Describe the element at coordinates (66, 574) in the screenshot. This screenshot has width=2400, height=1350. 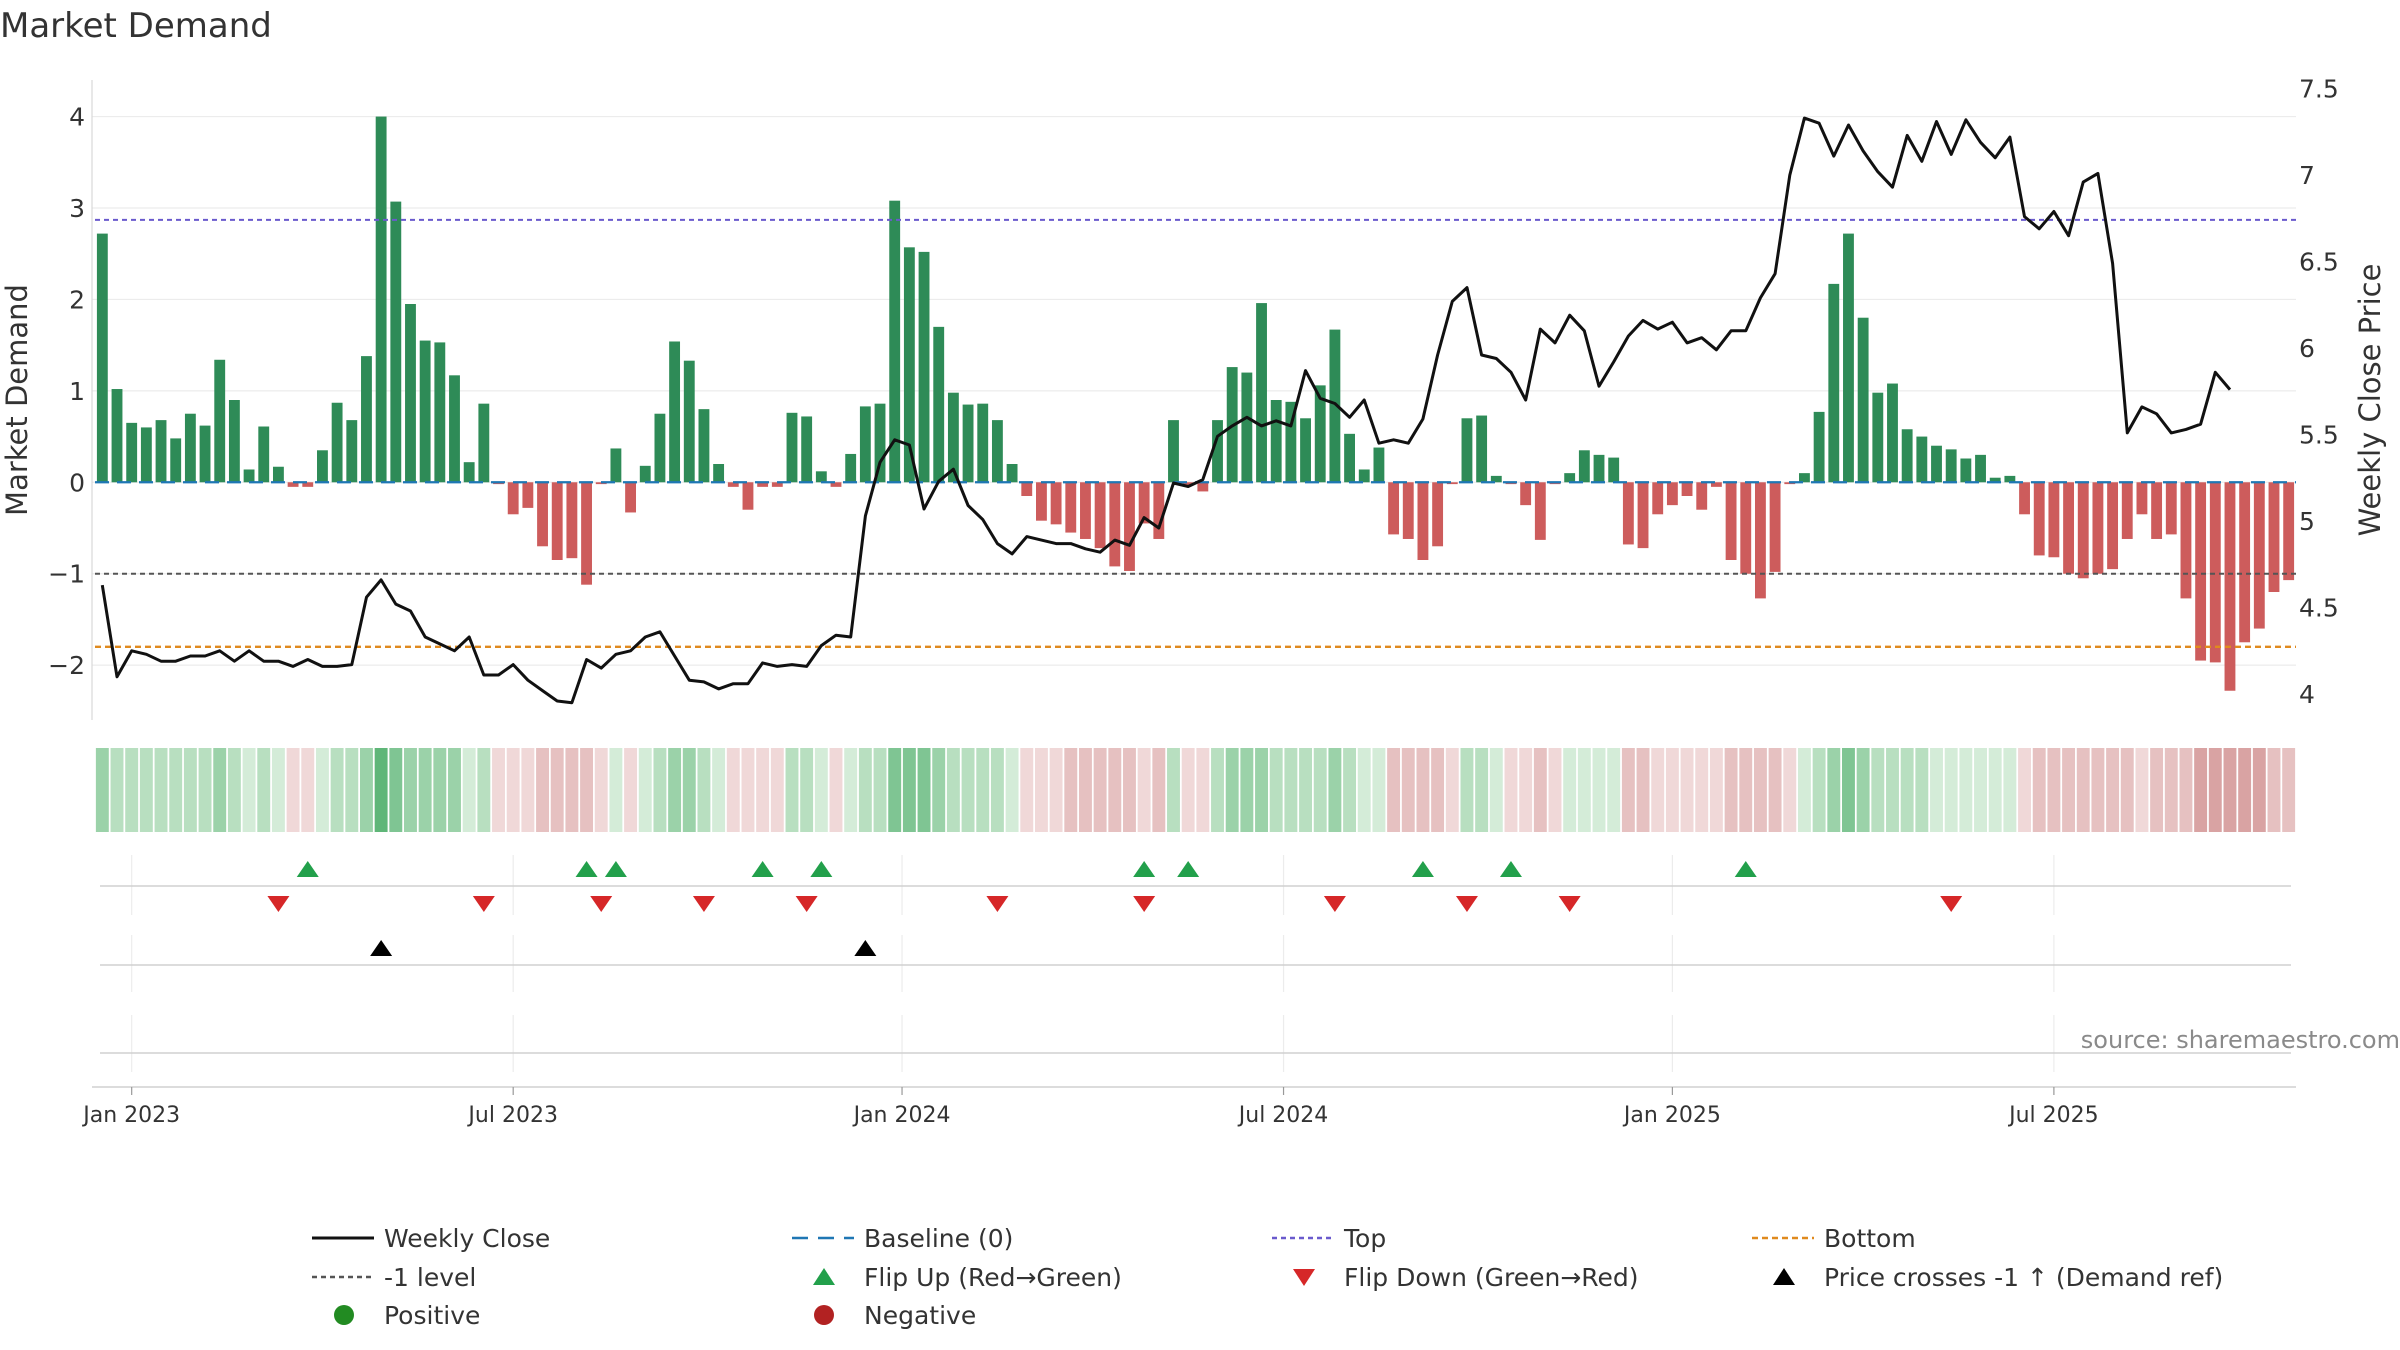
I see `y-tick-left: −1` at that location.